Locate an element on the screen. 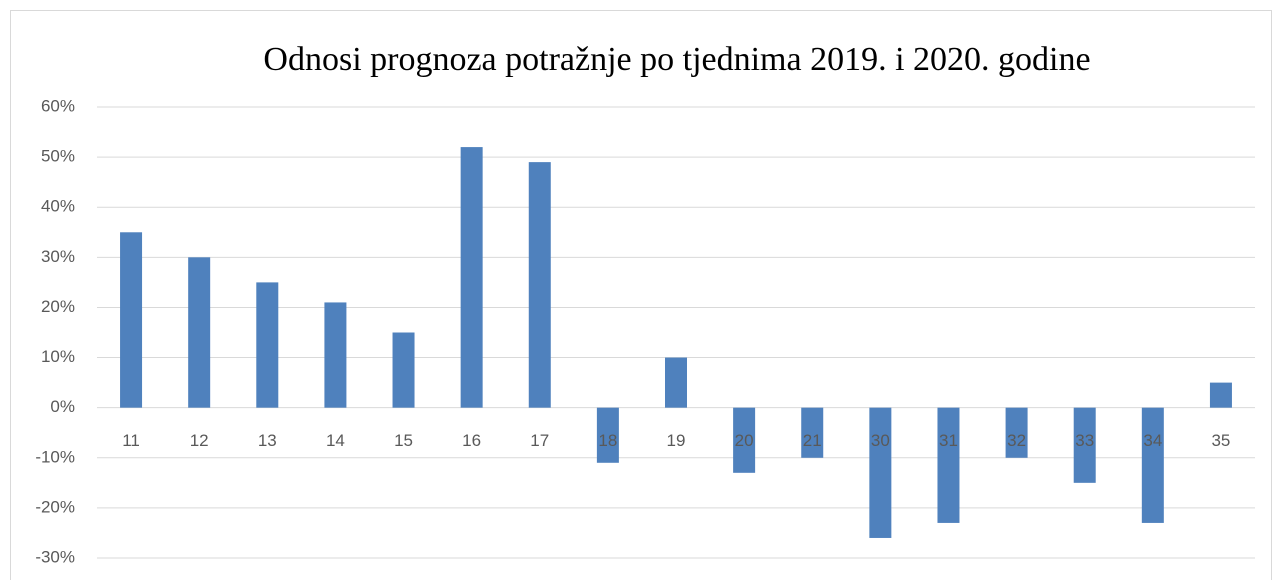 The height and width of the screenshot is (580, 1273). x-tick-label: 11 is located at coordinates (131, 440).